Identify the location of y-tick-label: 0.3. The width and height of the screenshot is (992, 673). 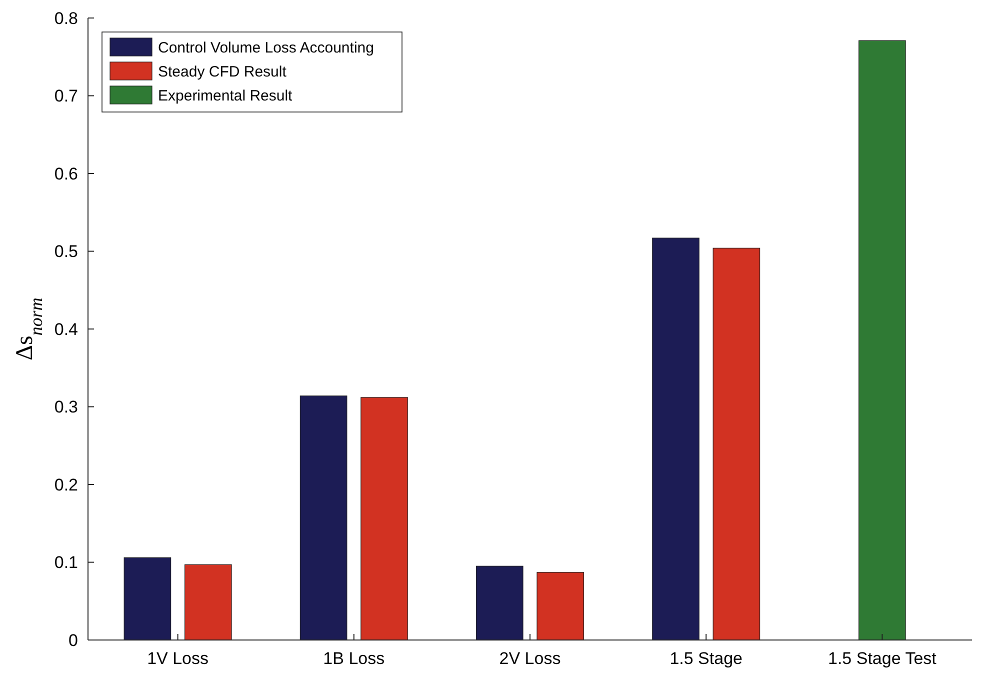
(66, 407).